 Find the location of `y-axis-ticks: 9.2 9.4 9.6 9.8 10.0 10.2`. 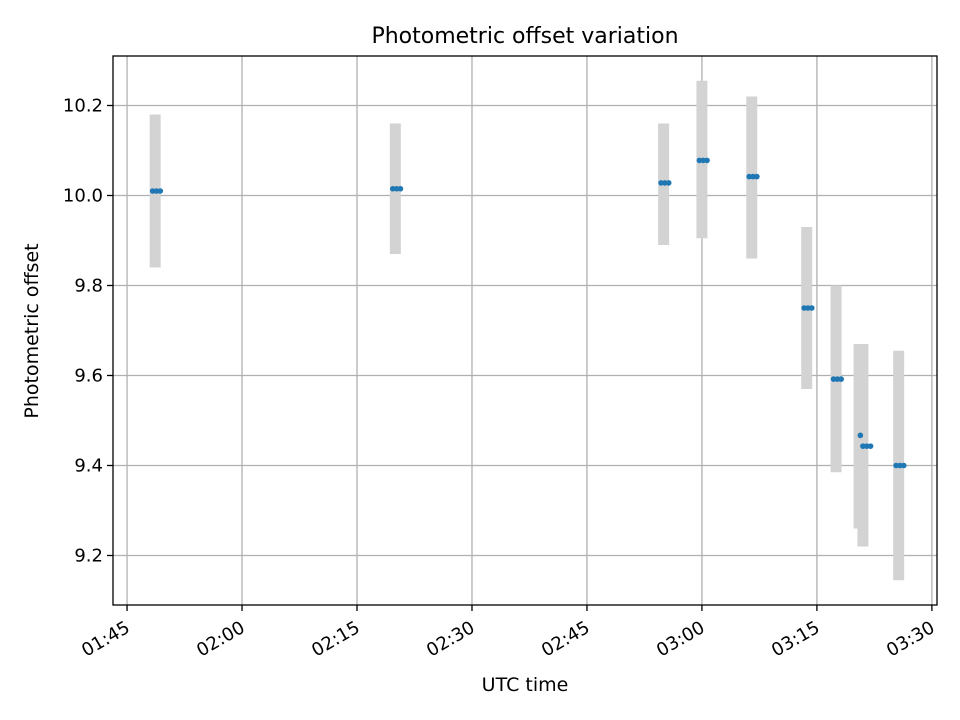

y-axis-ticks: 9.2 9.4 9.6 9.8 10.0 10.2 is located at coordinates (88, 331).